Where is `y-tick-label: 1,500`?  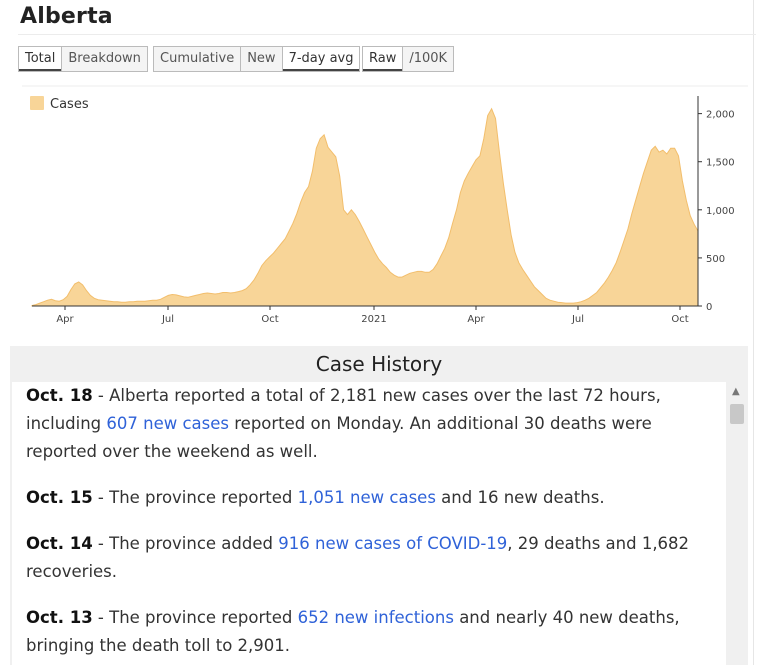
y-tick-label: 1,500 is located at coordinates (720, 163).